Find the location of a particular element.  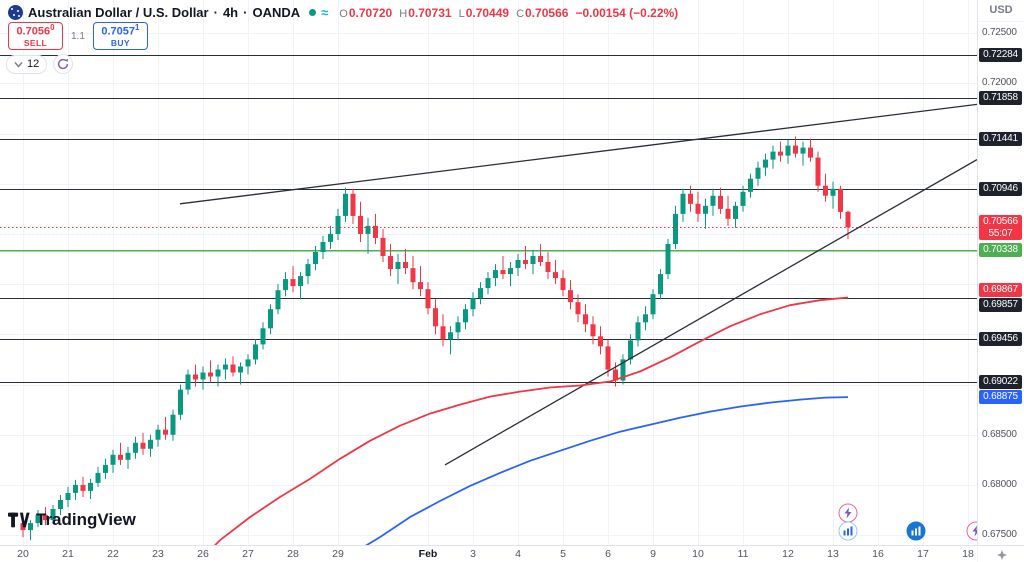

hidden-indicator-count: 12 is located at coordinates (33, 64).